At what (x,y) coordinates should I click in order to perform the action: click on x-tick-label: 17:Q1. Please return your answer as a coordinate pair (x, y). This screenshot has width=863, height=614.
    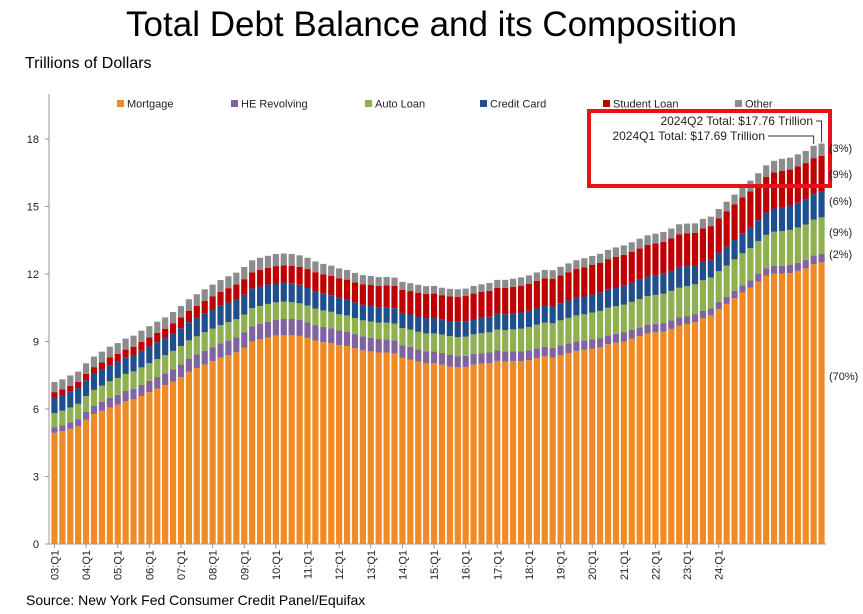
    Looking at the image, I should click on (498, 565).